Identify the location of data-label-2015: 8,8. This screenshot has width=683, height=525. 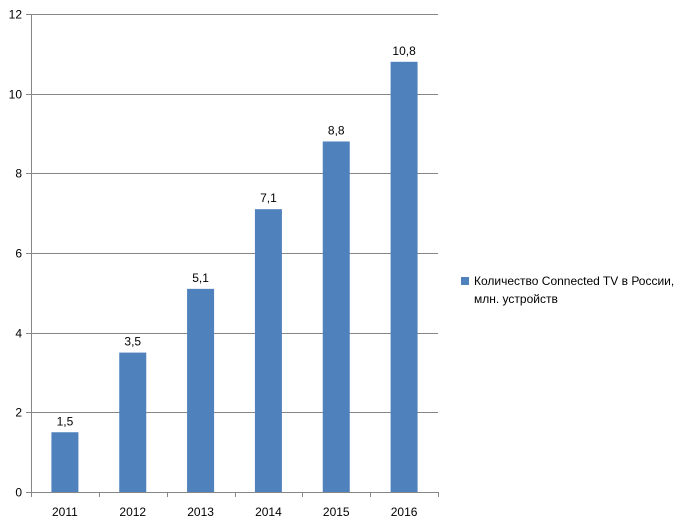
(336, 130).